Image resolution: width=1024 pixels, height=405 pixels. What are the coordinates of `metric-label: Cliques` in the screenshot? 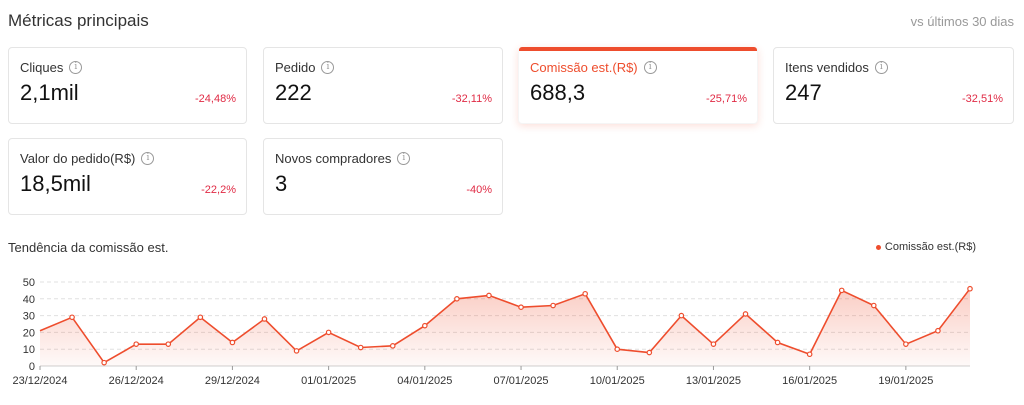 It's located at (42, 67).